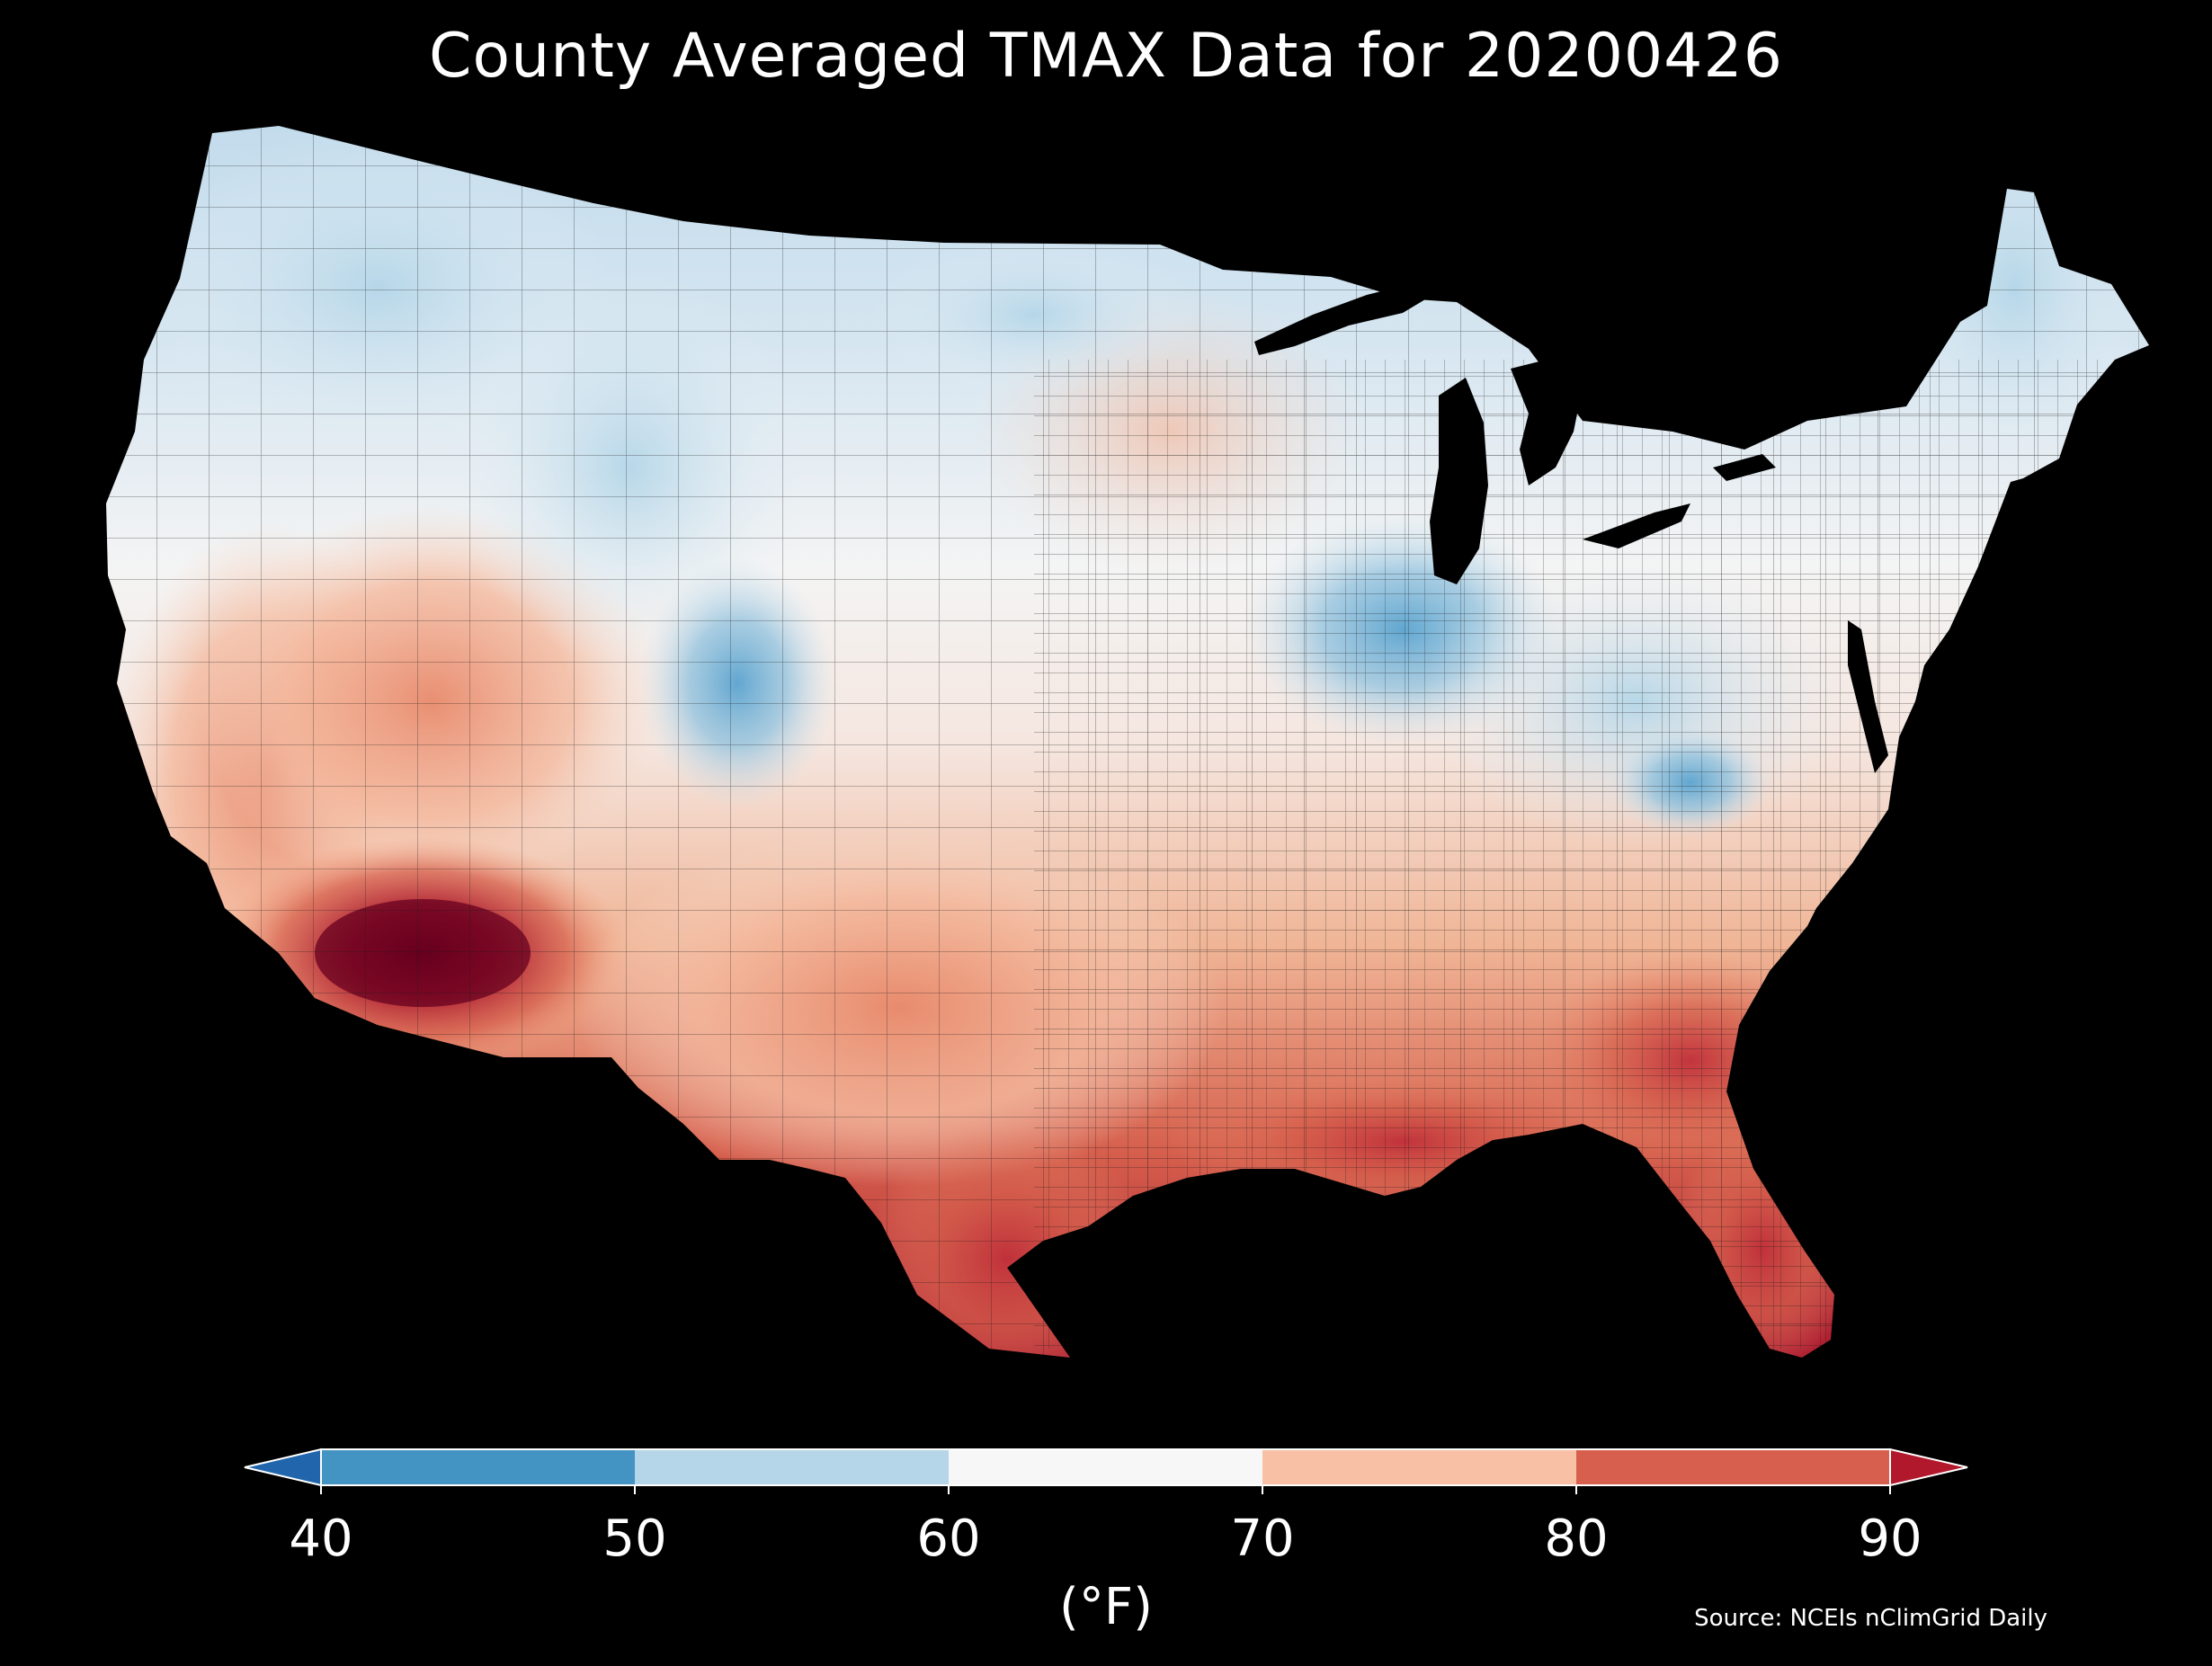  I want to click on colorbar-tick-marks, so click(1105, 1489).